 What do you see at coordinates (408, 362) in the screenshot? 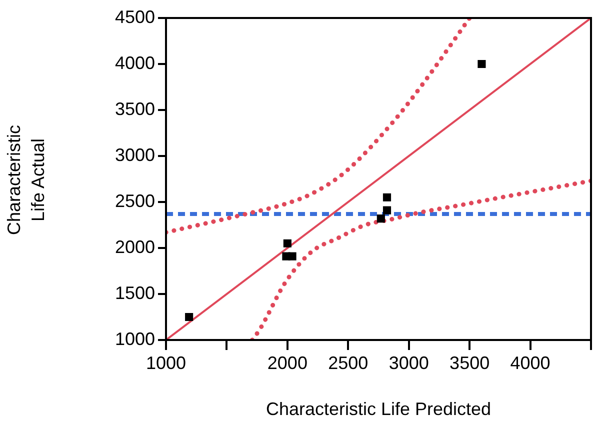
I see `x-tick-label: 3000` at bounding box center [408, 362].